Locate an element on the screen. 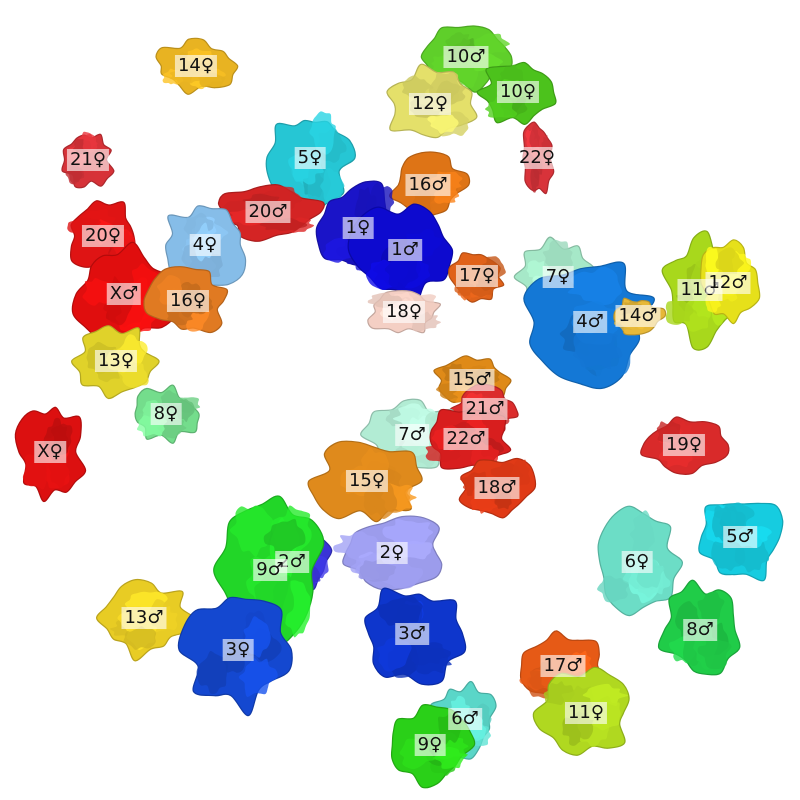 This screenshot has width=800, height=800. chromosome-label-5m: 5♂ is located at coordinates (740, 537).